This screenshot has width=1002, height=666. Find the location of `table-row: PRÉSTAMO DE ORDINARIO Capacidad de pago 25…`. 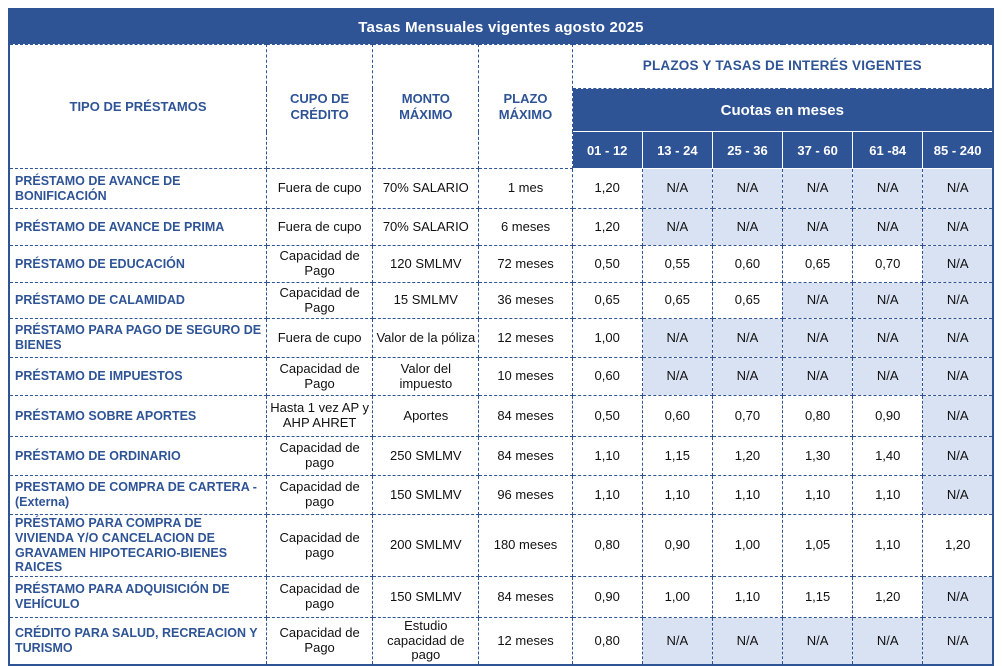

table-row: PRÉSTAMO DE ORDINARIO Capacidad de pago 25… is located at coordinates (501, 456).